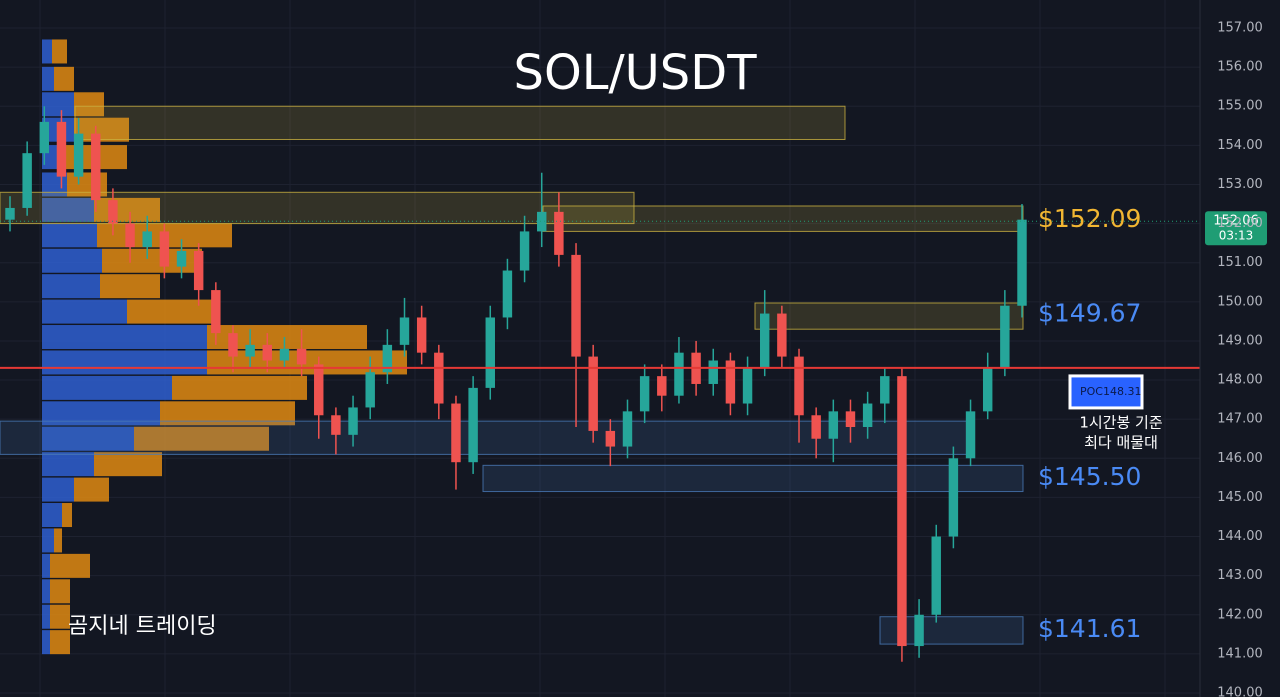 Image resolution: width=1280 pixels, height=697 pixels. I want to click on level-label: $149.67, so click(1089, 313).